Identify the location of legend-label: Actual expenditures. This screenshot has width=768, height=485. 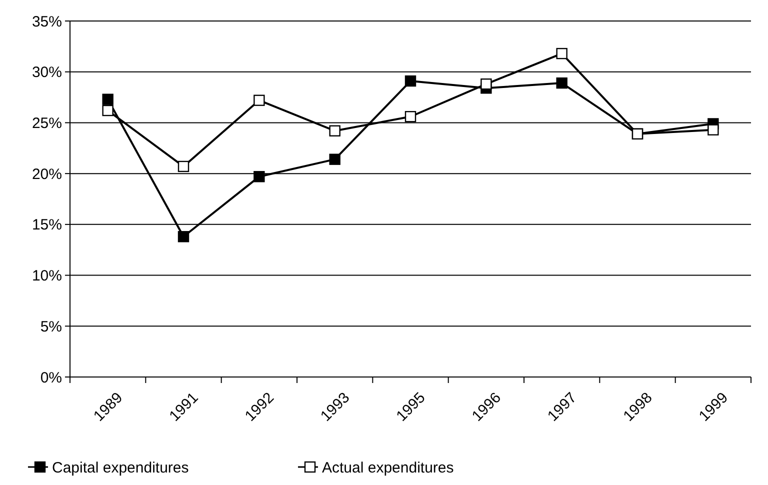
(388, 467).